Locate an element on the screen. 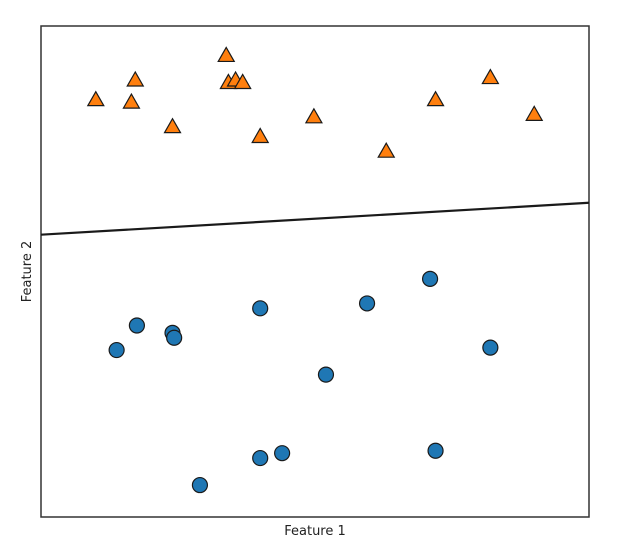 The height and width of the screenshot is (553, 626). decision-boundary-line is located at coordinates (315, 218).